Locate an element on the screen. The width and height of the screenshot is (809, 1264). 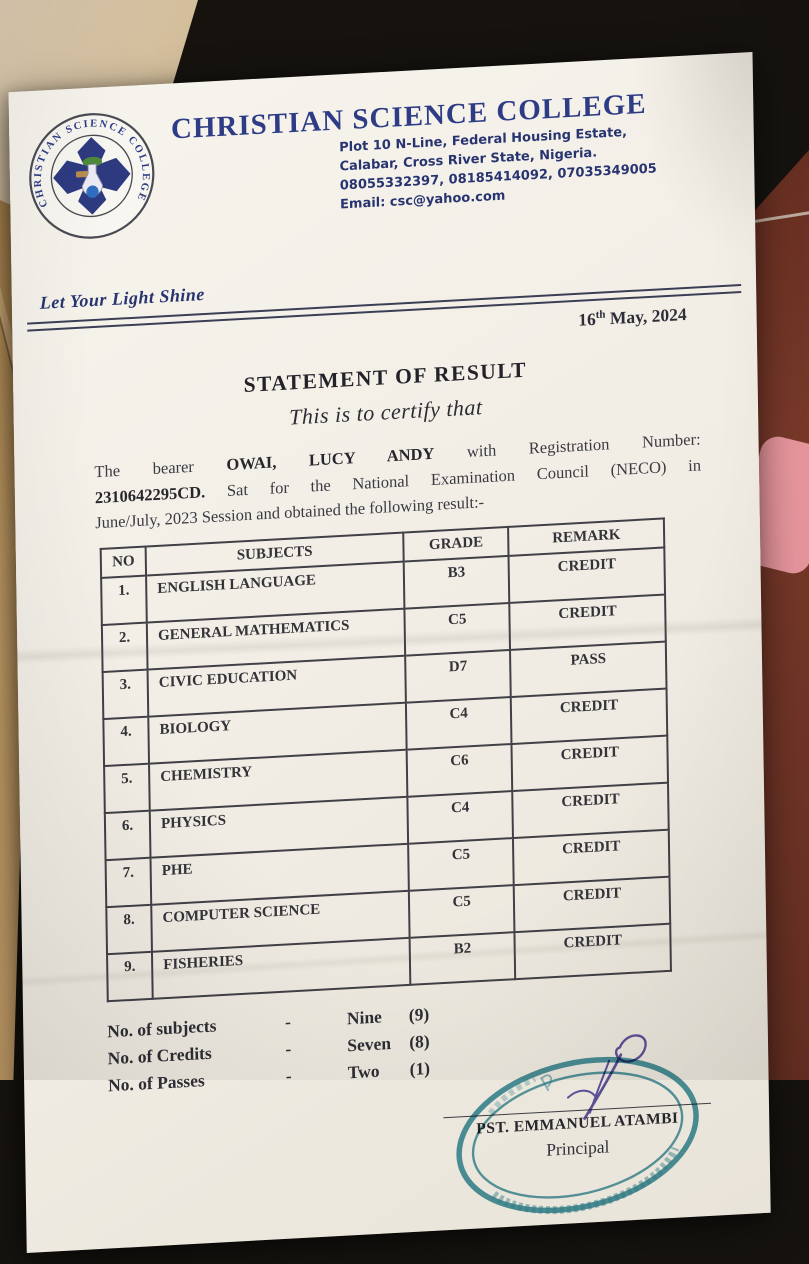
summary-count: (1) is located at coordinates (420, 1068).